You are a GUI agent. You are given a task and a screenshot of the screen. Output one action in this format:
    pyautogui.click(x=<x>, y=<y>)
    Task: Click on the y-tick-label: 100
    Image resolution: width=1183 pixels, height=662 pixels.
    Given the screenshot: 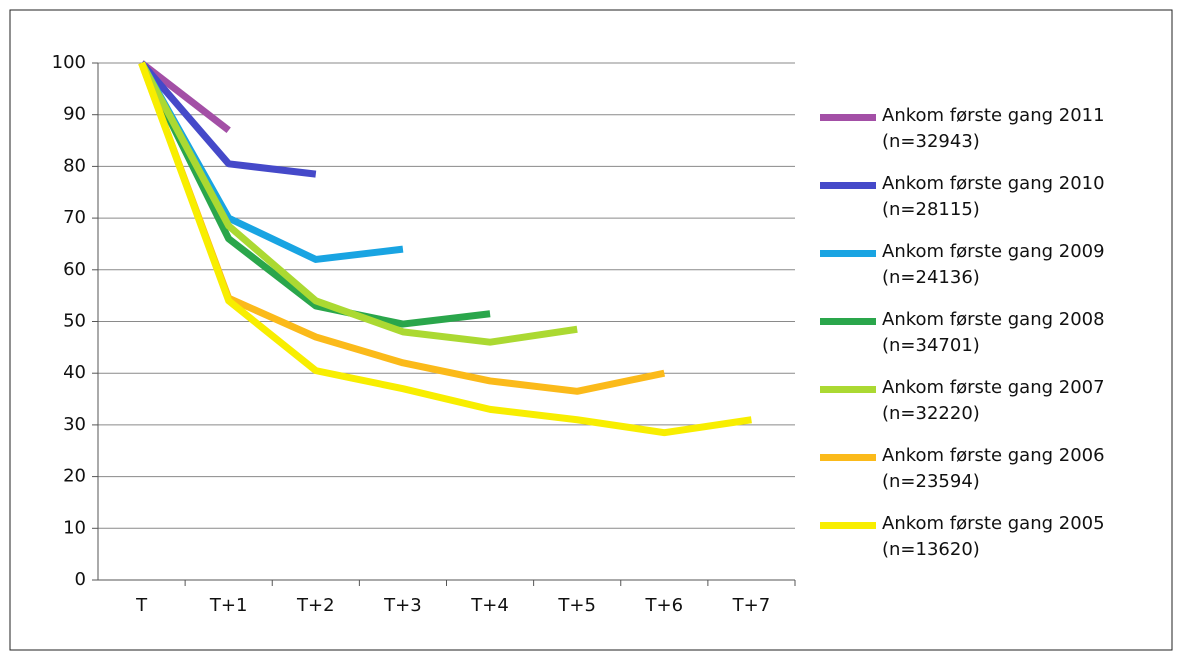 What is the action you would take?
    pyautogui.click(x=69, y=62)
    